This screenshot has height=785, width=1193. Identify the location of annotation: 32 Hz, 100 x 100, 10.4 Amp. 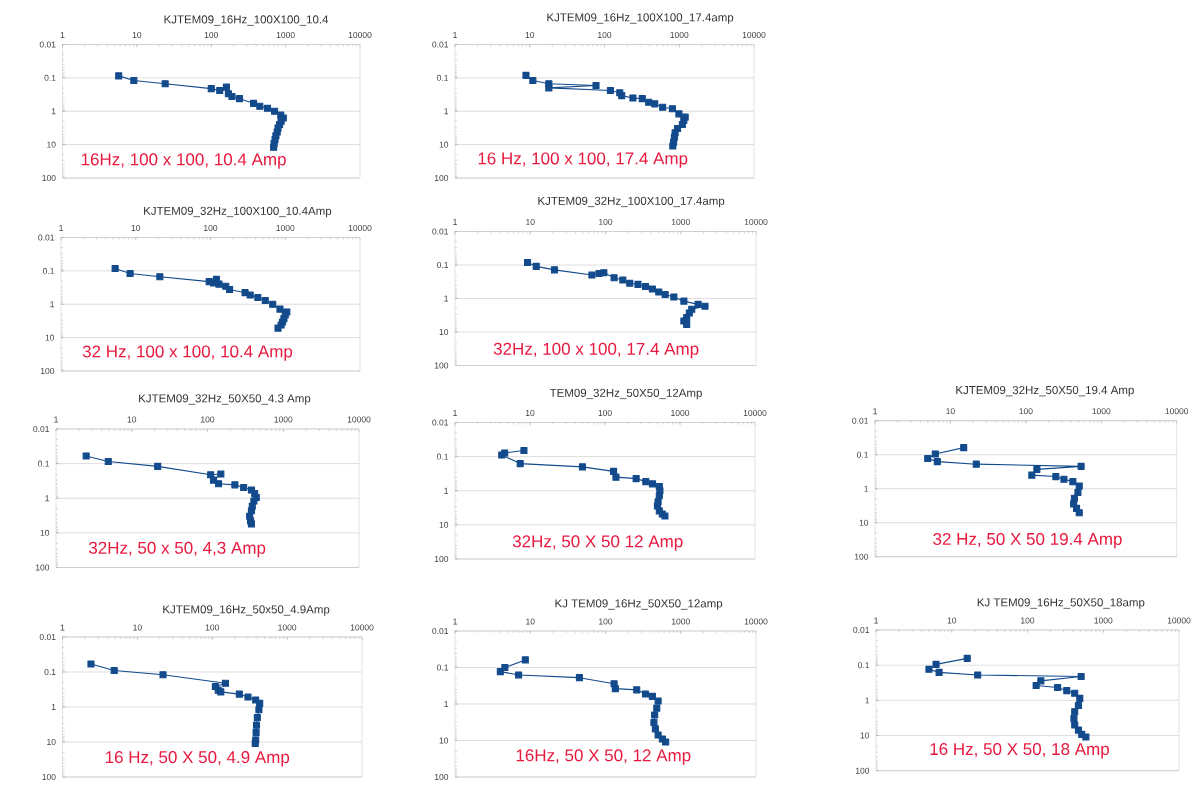
(187, 353).